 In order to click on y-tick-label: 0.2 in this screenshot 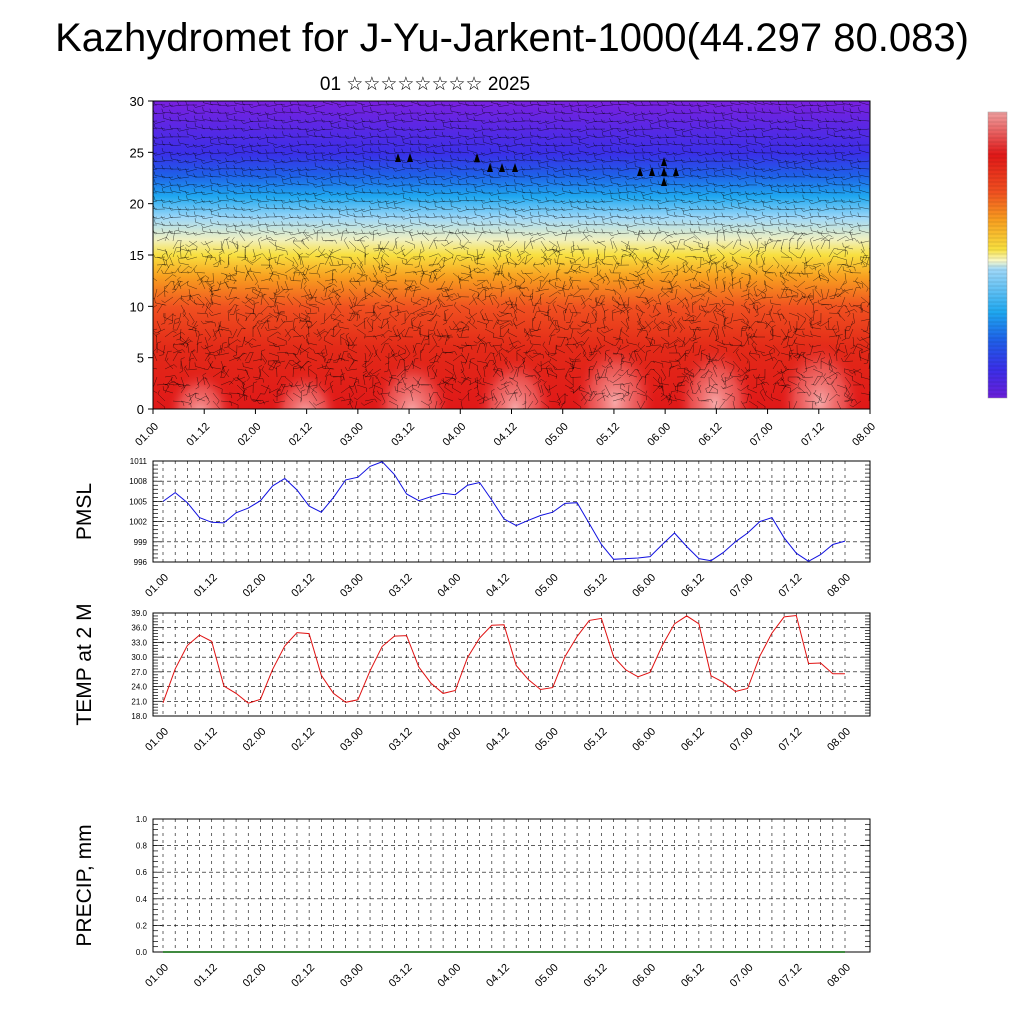, I will do `click(142, 925)`.